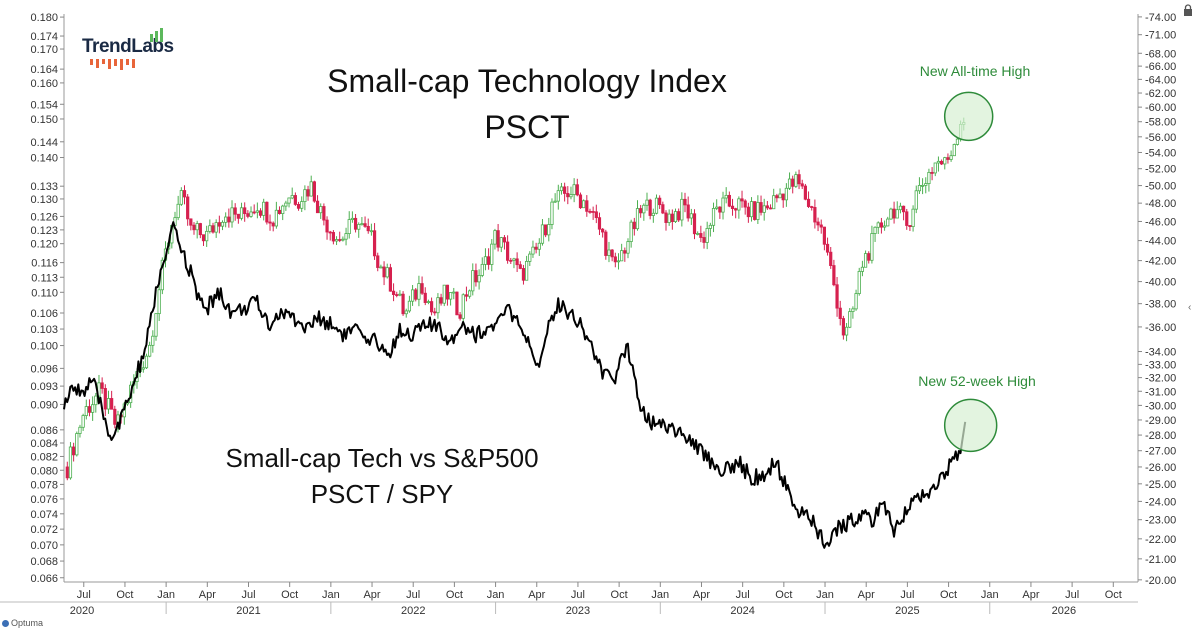 Image resolution: width=1200 pixels, height=630 pixels. What do you see at coordinates (156, 35) in the screenshot?
I see `logo-bars-icon` at bounding box center [156, 35].